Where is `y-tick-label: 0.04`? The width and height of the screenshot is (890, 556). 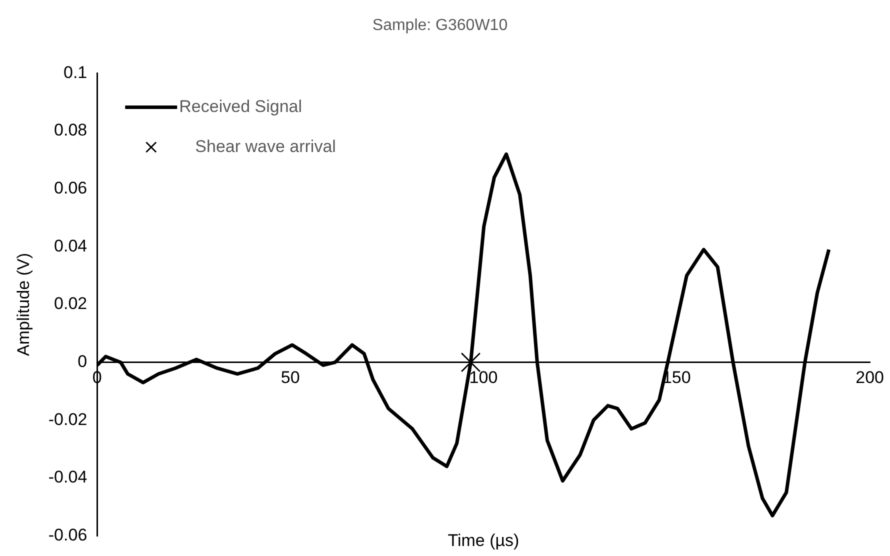
y-tick-label: 0.04 is located at coordinates (71, 246).